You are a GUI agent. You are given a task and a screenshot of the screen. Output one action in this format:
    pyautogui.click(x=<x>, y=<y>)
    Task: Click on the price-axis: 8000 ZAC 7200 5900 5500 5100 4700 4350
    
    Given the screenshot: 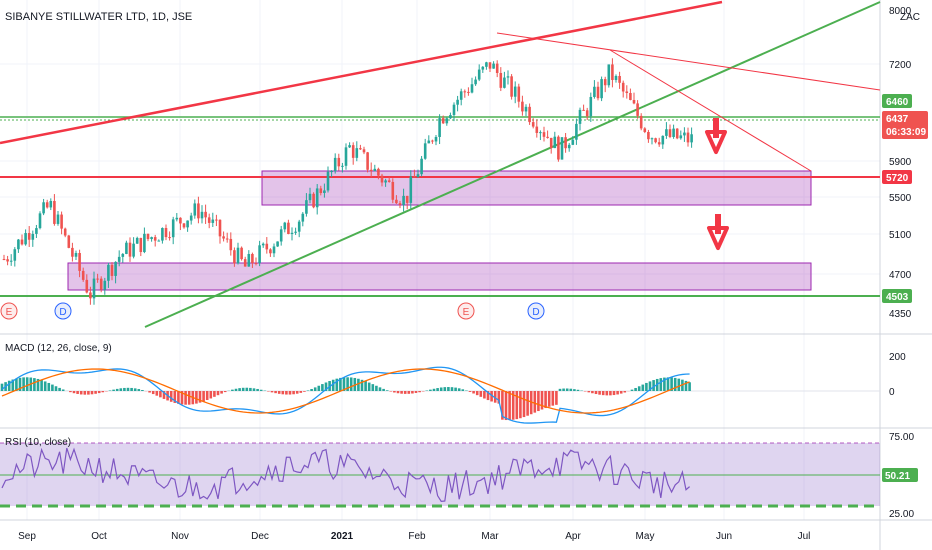 What is the action you would take?
    pyautogui.click(x=904, y=163)
    